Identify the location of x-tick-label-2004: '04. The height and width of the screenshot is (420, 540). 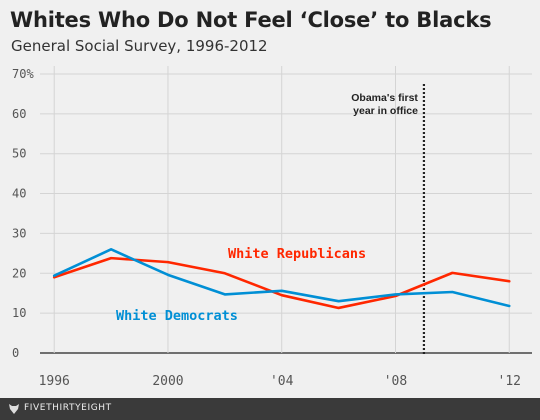
(282, 381).